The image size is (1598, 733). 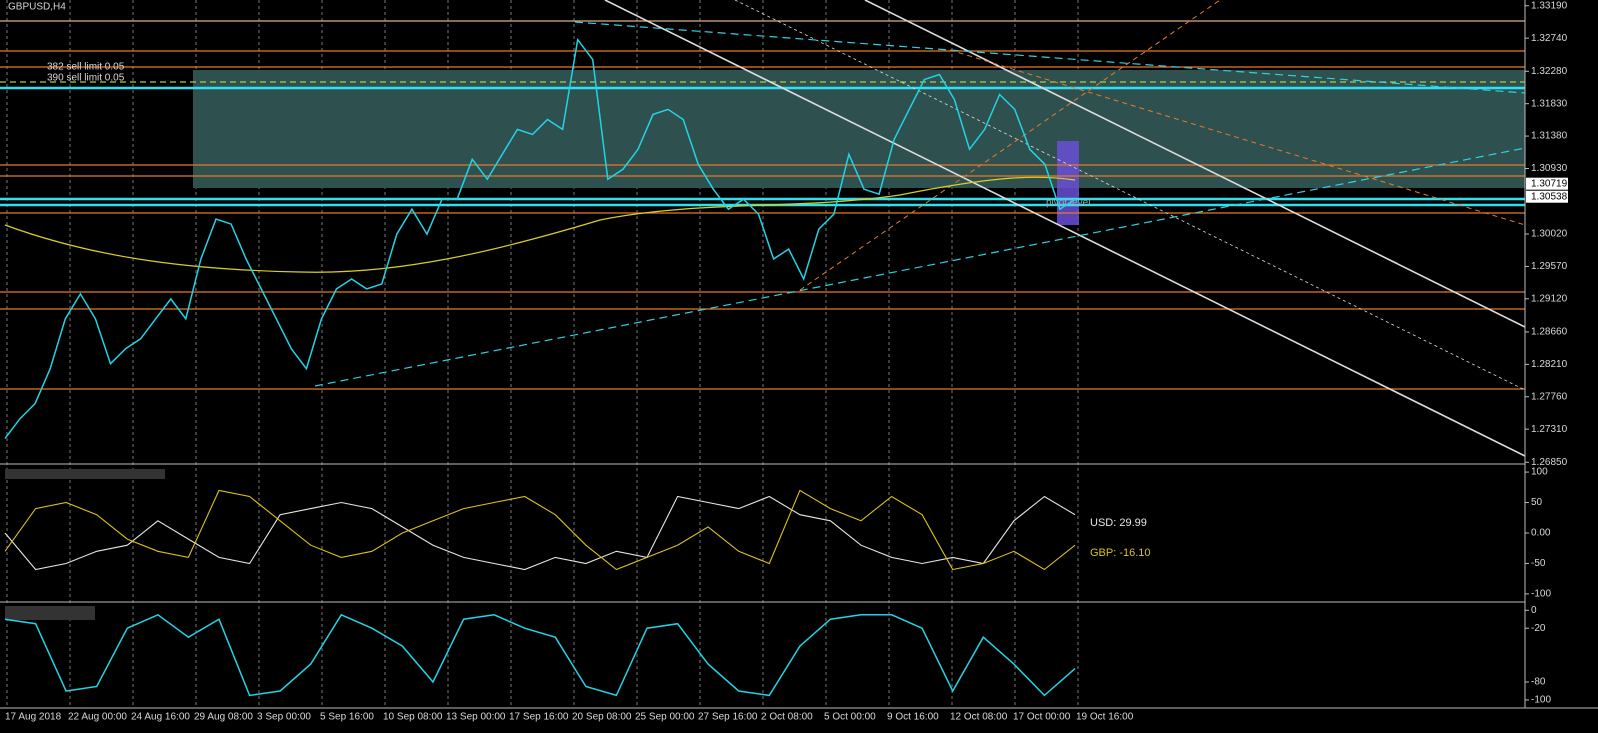 I want to click on y-tick-label: 1.30020, so click(x=1549, y=234).